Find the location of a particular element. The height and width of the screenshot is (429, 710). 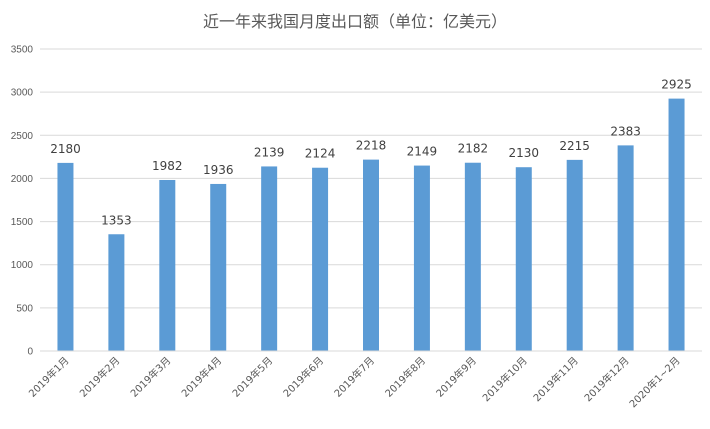

x-category-label: 2019年8月 is located at coordinates (405, 377).